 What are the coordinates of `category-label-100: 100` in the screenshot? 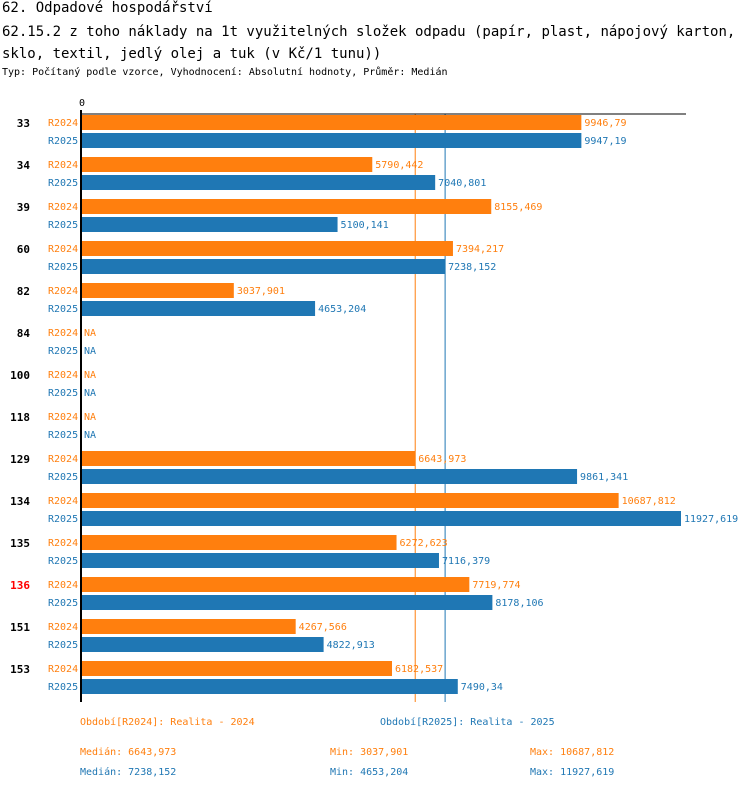 It's located at (20, 375).